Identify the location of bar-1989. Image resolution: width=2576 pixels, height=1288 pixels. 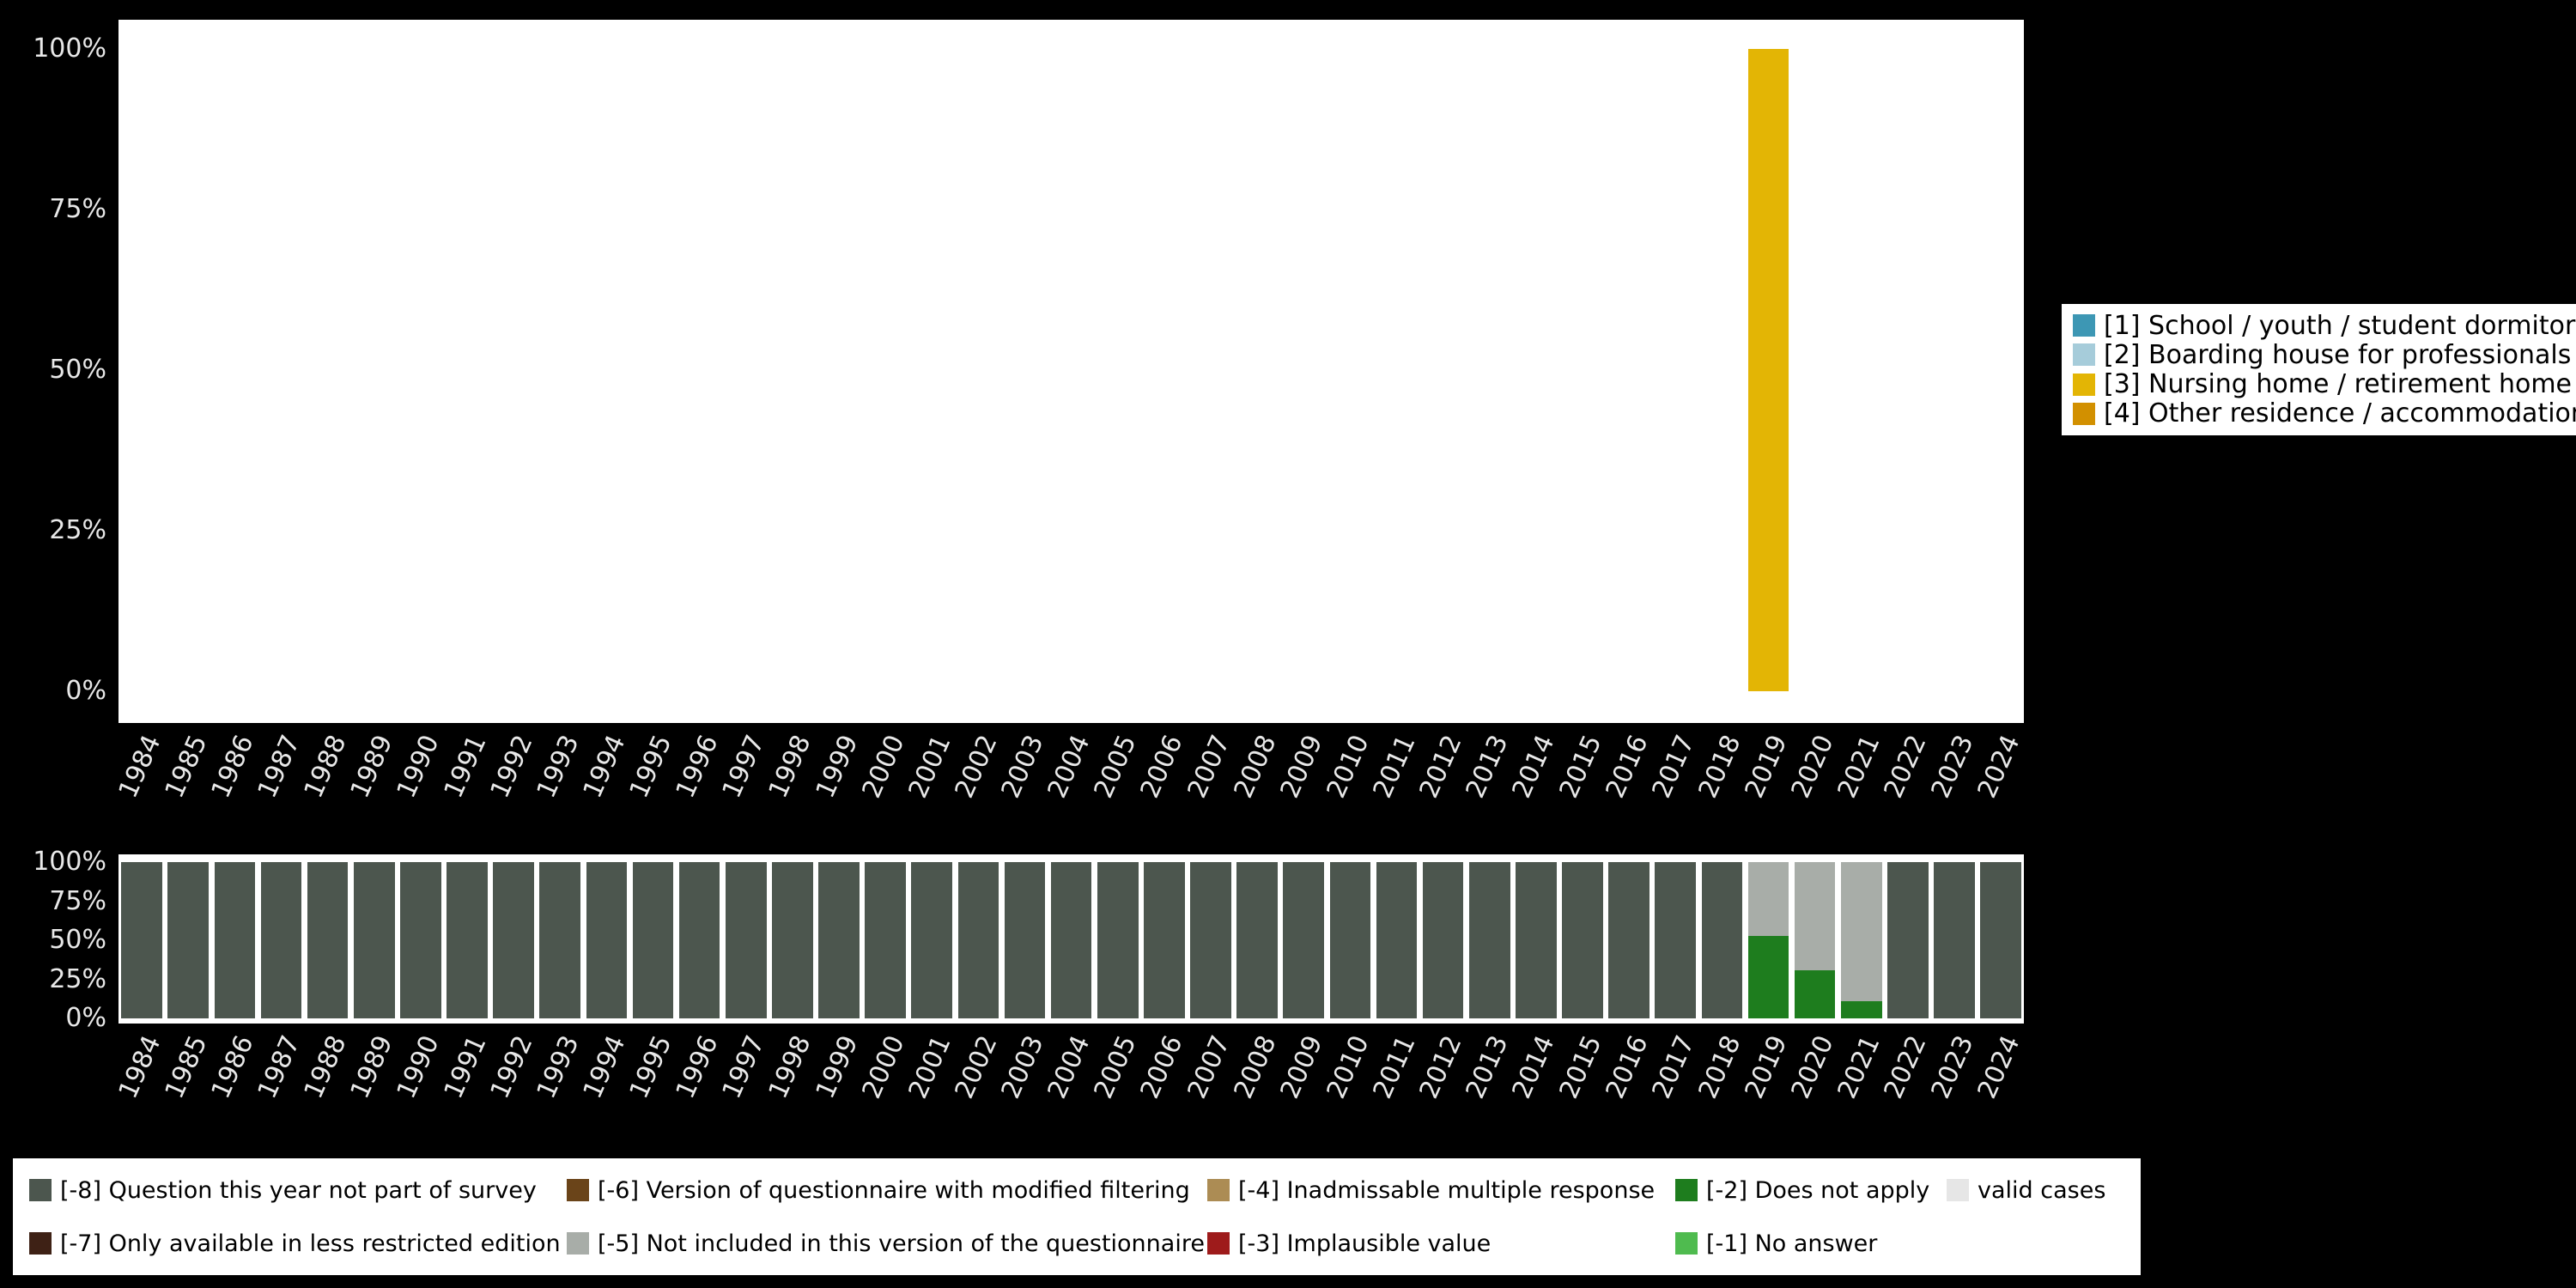
(375, 370).